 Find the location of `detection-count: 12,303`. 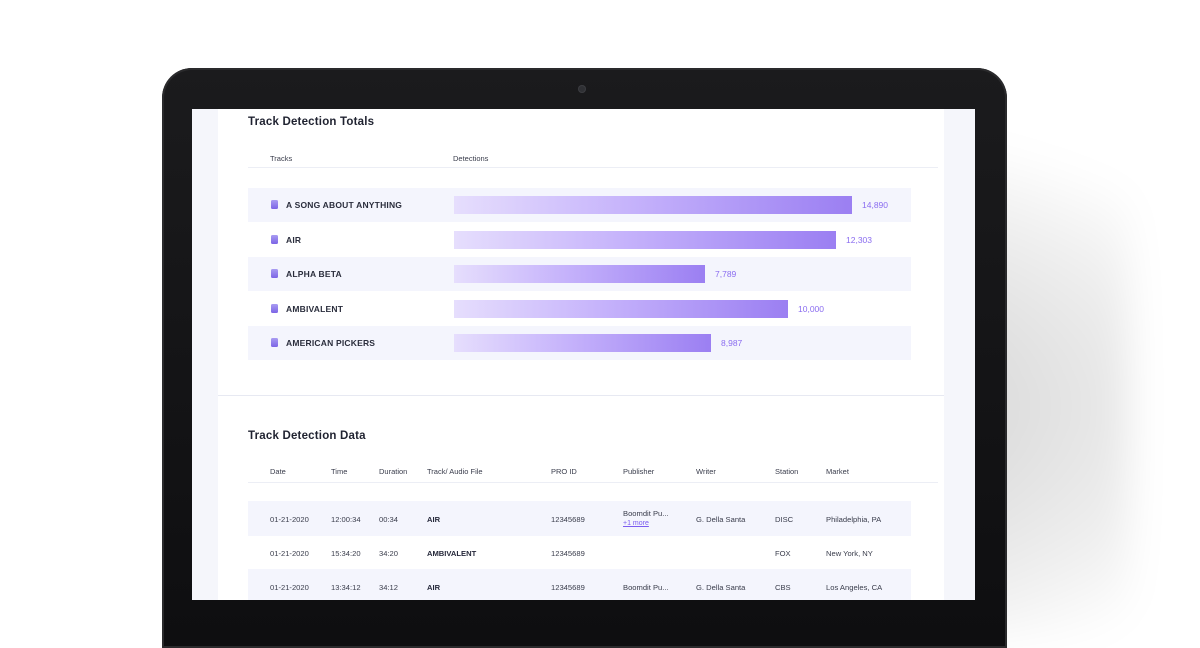

detection-count: 12,303 is located at coordinates (859, 239).